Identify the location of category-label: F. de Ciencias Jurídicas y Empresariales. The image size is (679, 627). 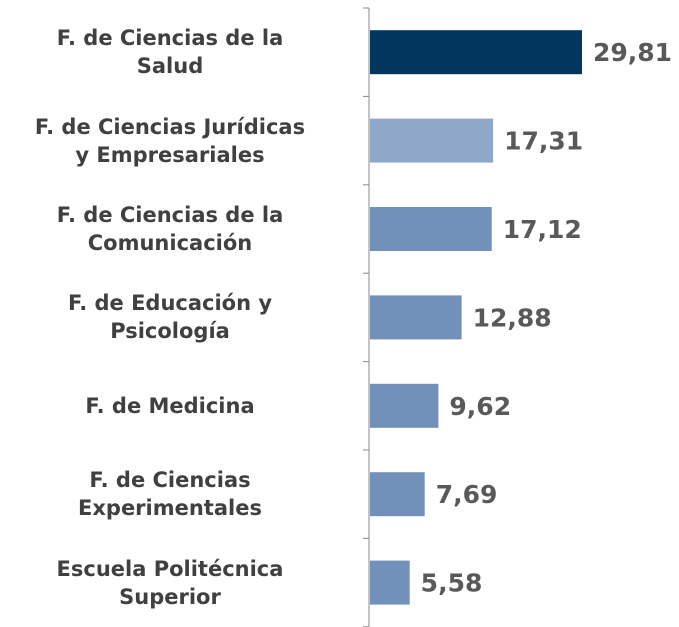
(170, 140).